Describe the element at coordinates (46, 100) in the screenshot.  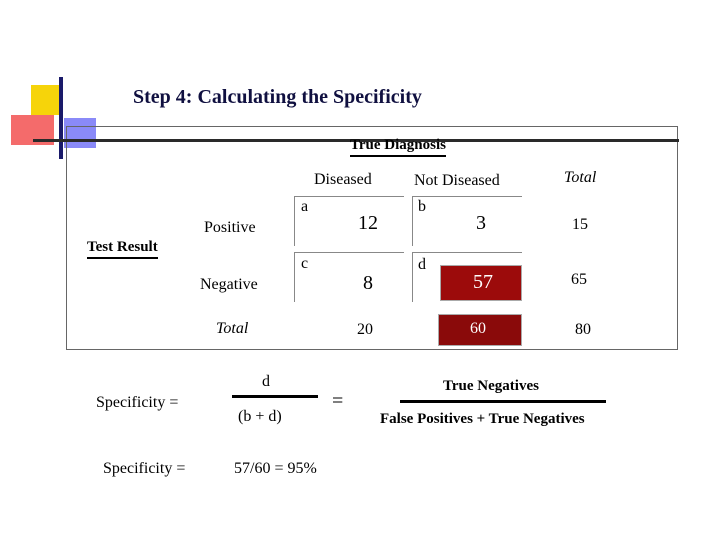
I see `decor-yellow-square` at that location.